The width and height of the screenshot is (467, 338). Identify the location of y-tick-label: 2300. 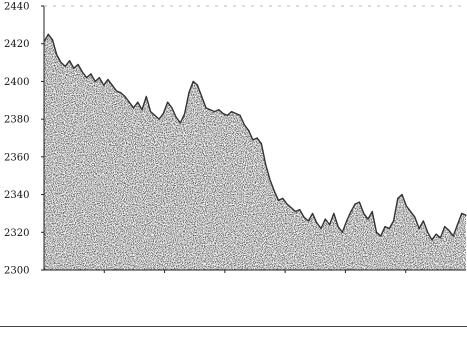
(16, 271).